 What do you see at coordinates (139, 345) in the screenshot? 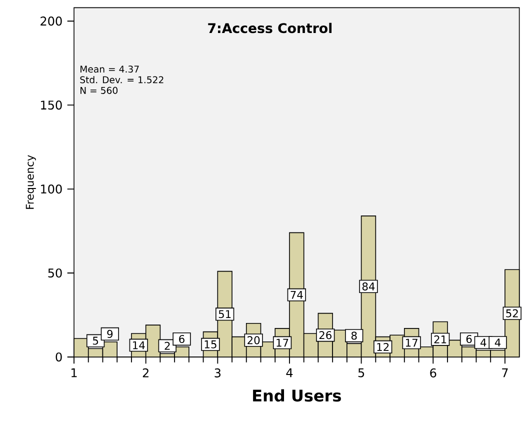
I see `data-label: 14` at bounding box center [139, 345].